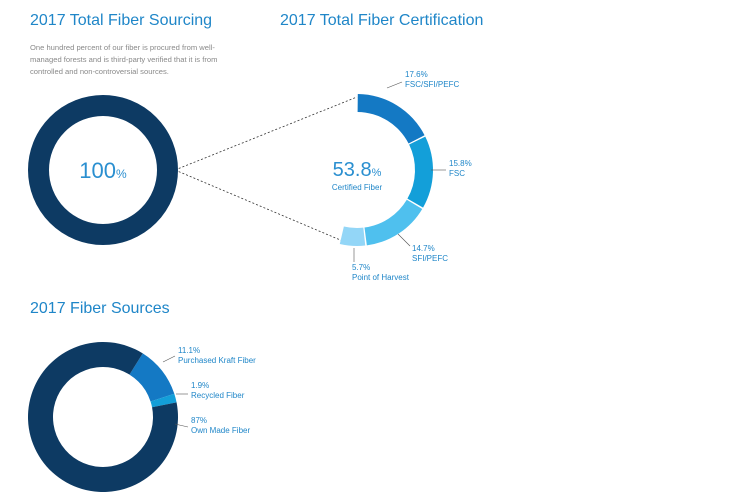 The width and height of the screenshot is (751, 500). I want to click on certification-center-label: Certified Fiber, so click(357, 187).